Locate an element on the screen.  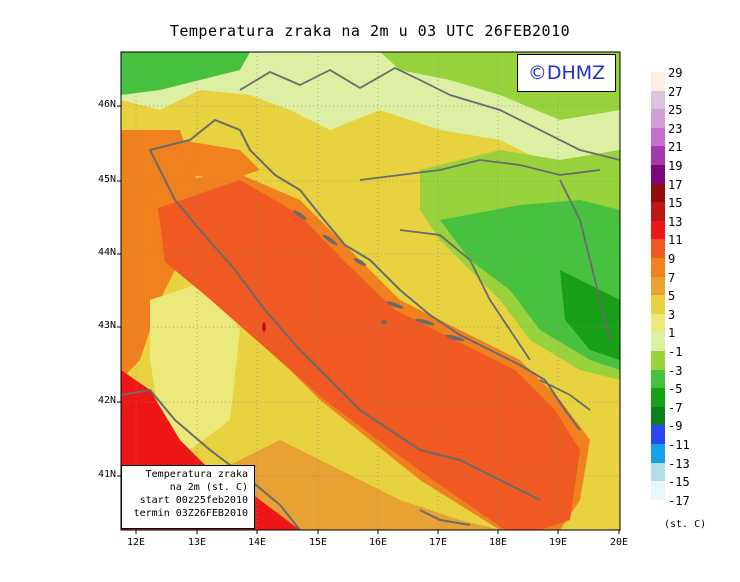
islands is located at coordinates (363, 276).